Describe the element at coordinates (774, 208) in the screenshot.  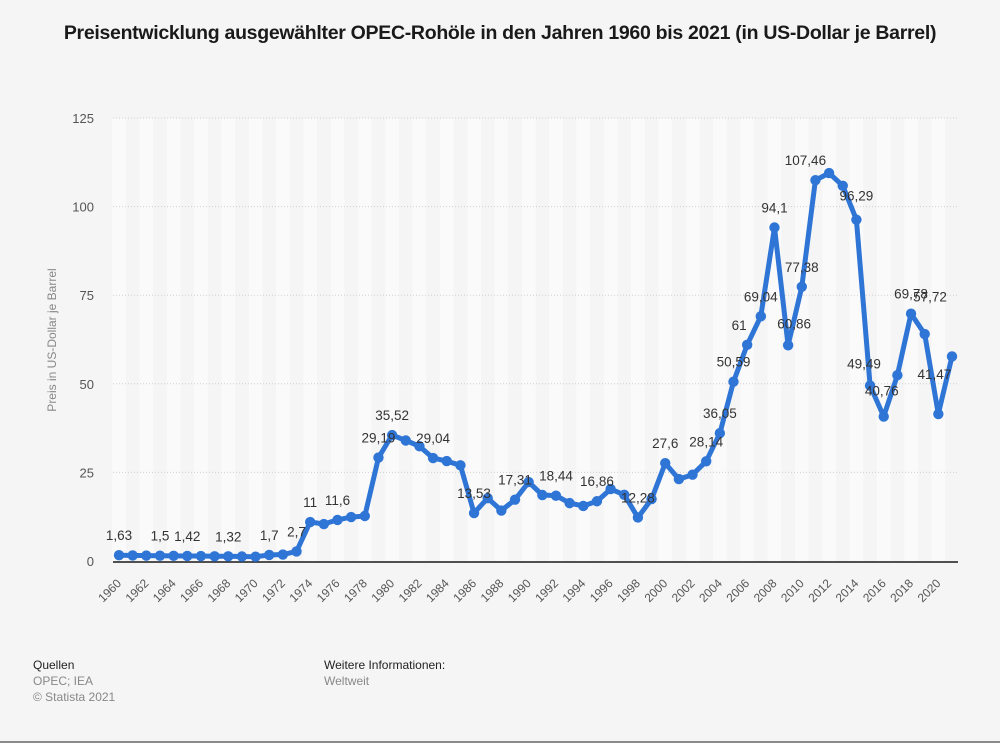
I see `data-label: 94,1` at that location.